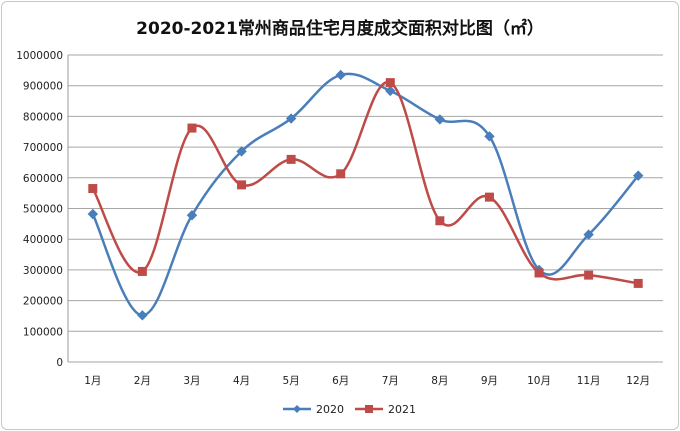 Image resolution: width=680 pixels, height=431 pixels. I want to click on y-tick-label: 800000, so click(43, 117).